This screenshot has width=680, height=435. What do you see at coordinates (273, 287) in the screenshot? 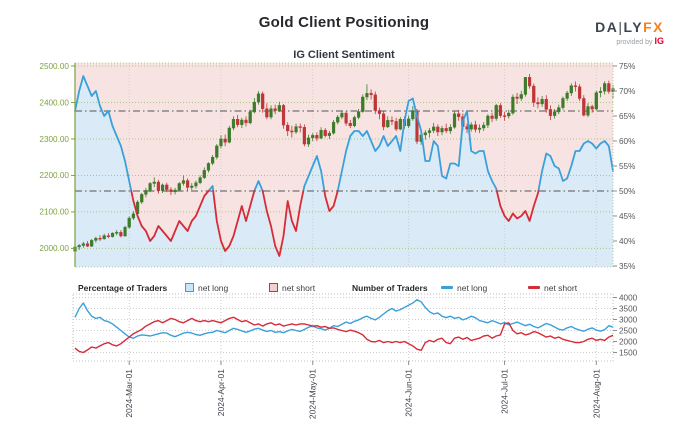
I see `net-short-square-swatch` at bounding box center [273, 287].